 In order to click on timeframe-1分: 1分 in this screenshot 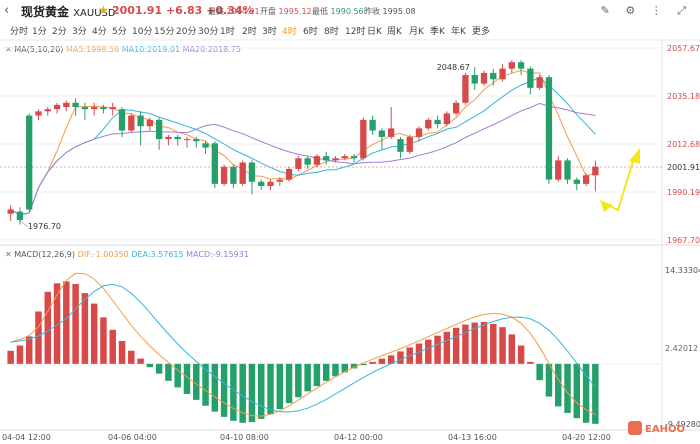, I will do `click(39, 32)`.